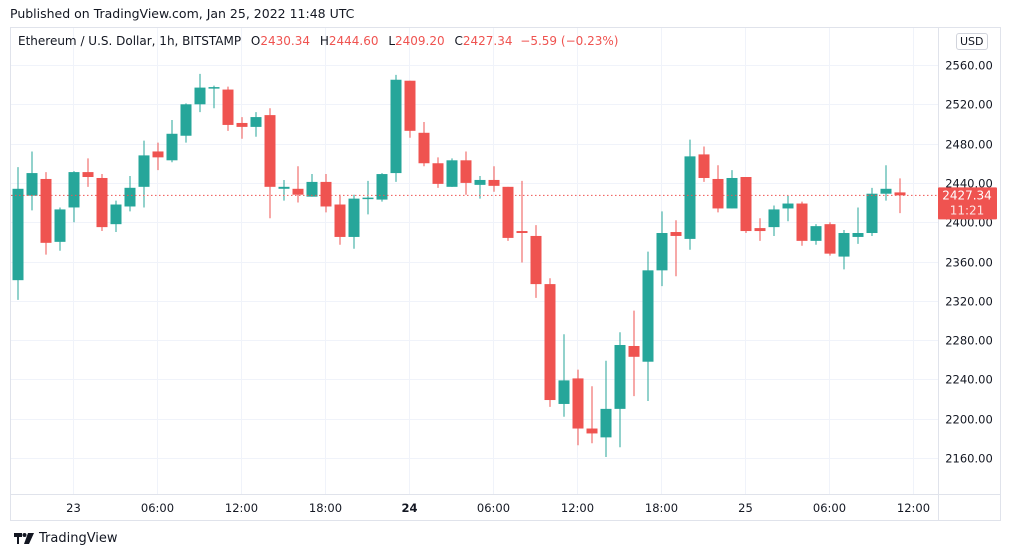  What do you see at coordinates (285, 41) in the screenshot?
I see `open-value: 2430.34` at bounding box center [285, 41].